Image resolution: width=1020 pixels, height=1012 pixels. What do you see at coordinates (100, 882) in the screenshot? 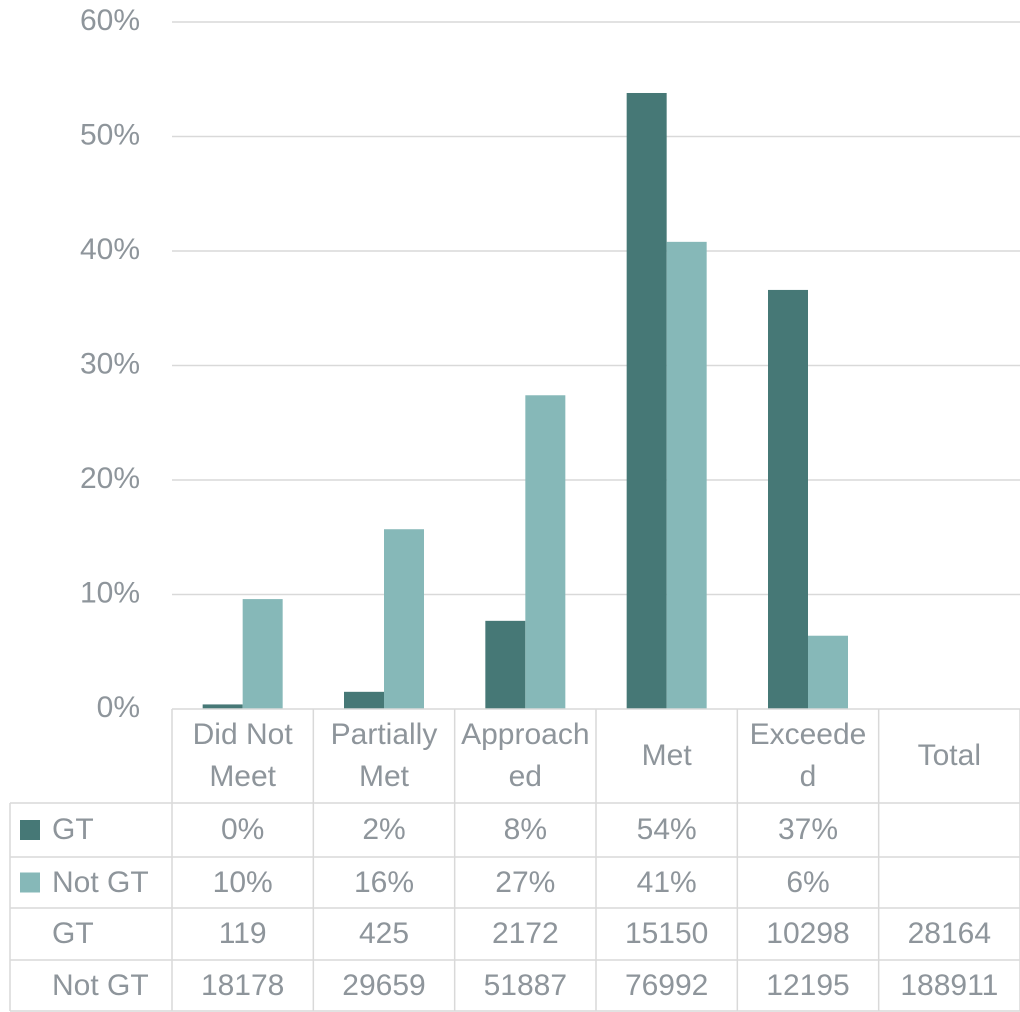
I see `legend-label: Not GT` at bounding box center [100, 882].